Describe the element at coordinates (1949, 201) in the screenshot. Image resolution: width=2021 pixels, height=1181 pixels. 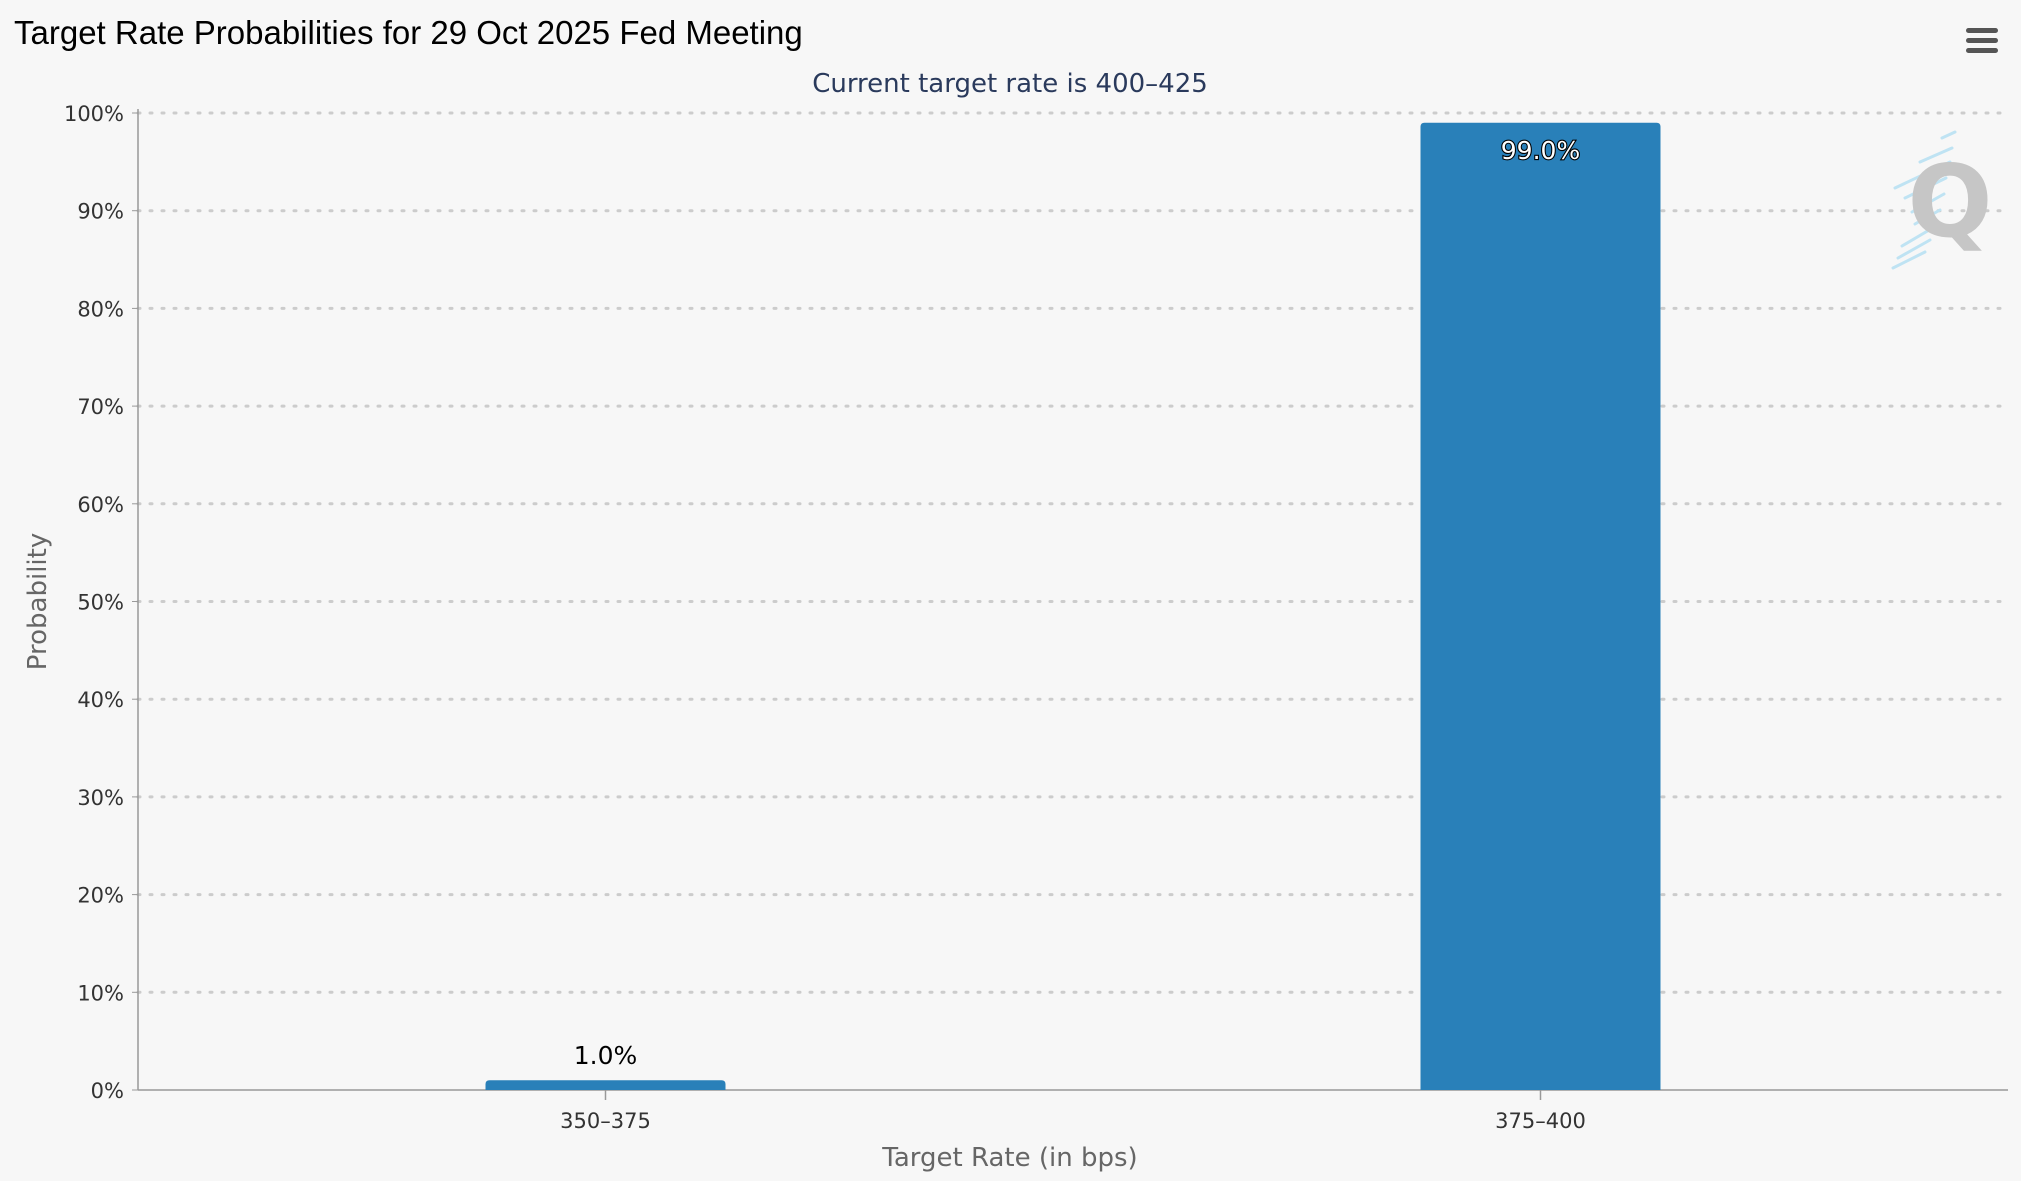
I see `svg-text: Q` at that location.